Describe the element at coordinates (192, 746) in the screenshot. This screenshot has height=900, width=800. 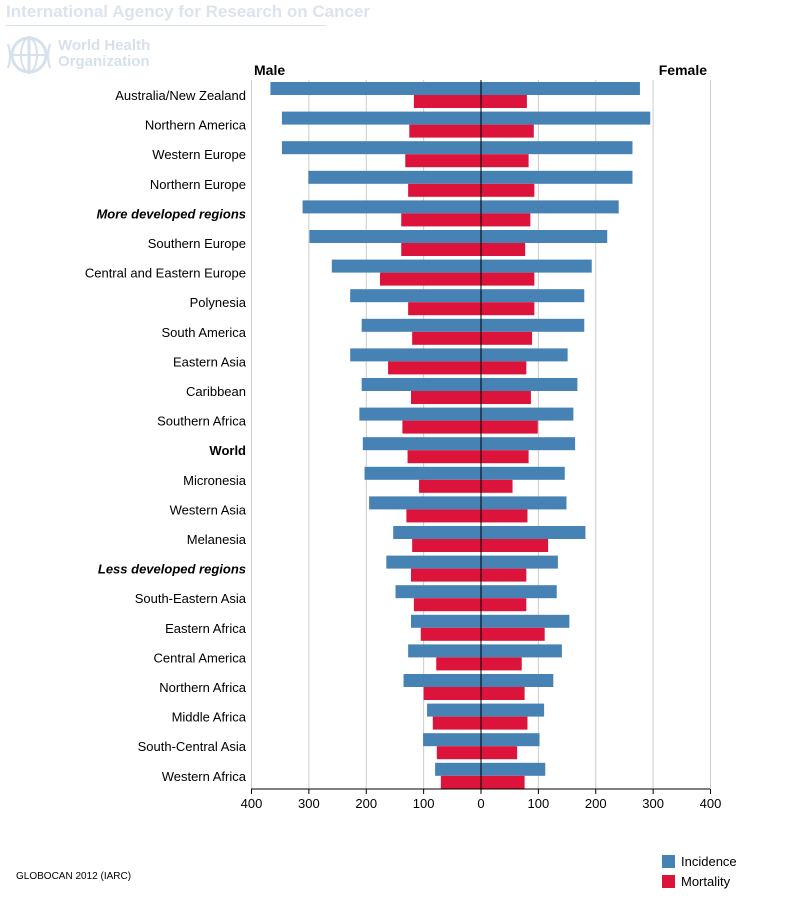
I see `category-label: South-Central Asia` at that location.